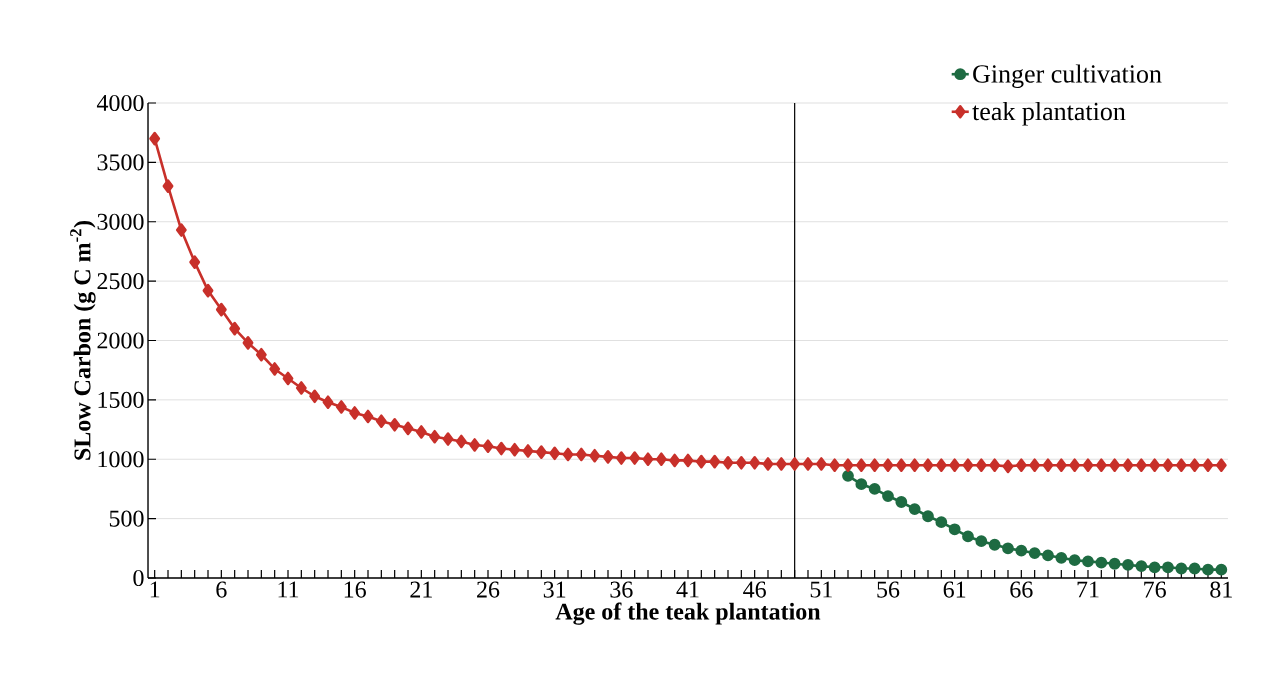 This screenshot has height=695, width=1267. What do you see at coordinates (421, 589) in the screenshot?
I see `x-tick-label: 21` at bounding box center [421, 589].